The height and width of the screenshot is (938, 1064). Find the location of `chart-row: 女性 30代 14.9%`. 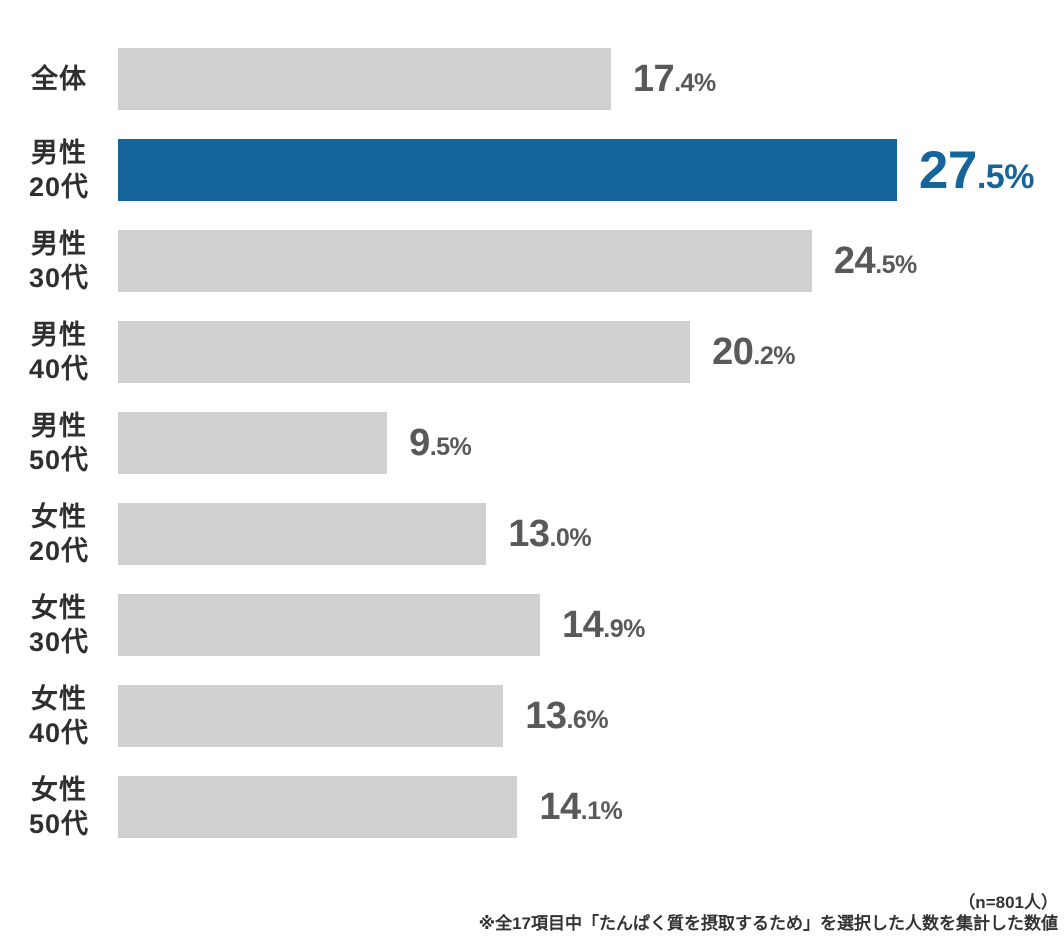

chart-row: 女性 30代 14.9% is located at coordinates (532, 639).